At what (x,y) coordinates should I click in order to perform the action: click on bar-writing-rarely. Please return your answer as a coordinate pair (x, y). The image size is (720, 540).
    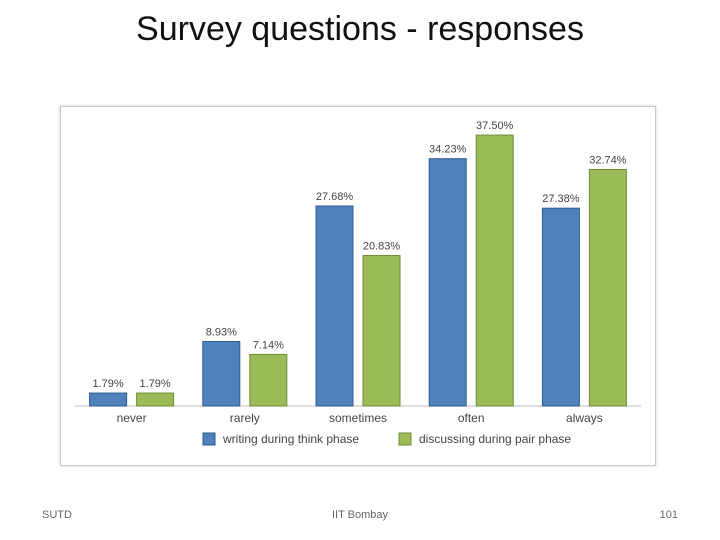
    Looking at the image, I should click on (221, 373).